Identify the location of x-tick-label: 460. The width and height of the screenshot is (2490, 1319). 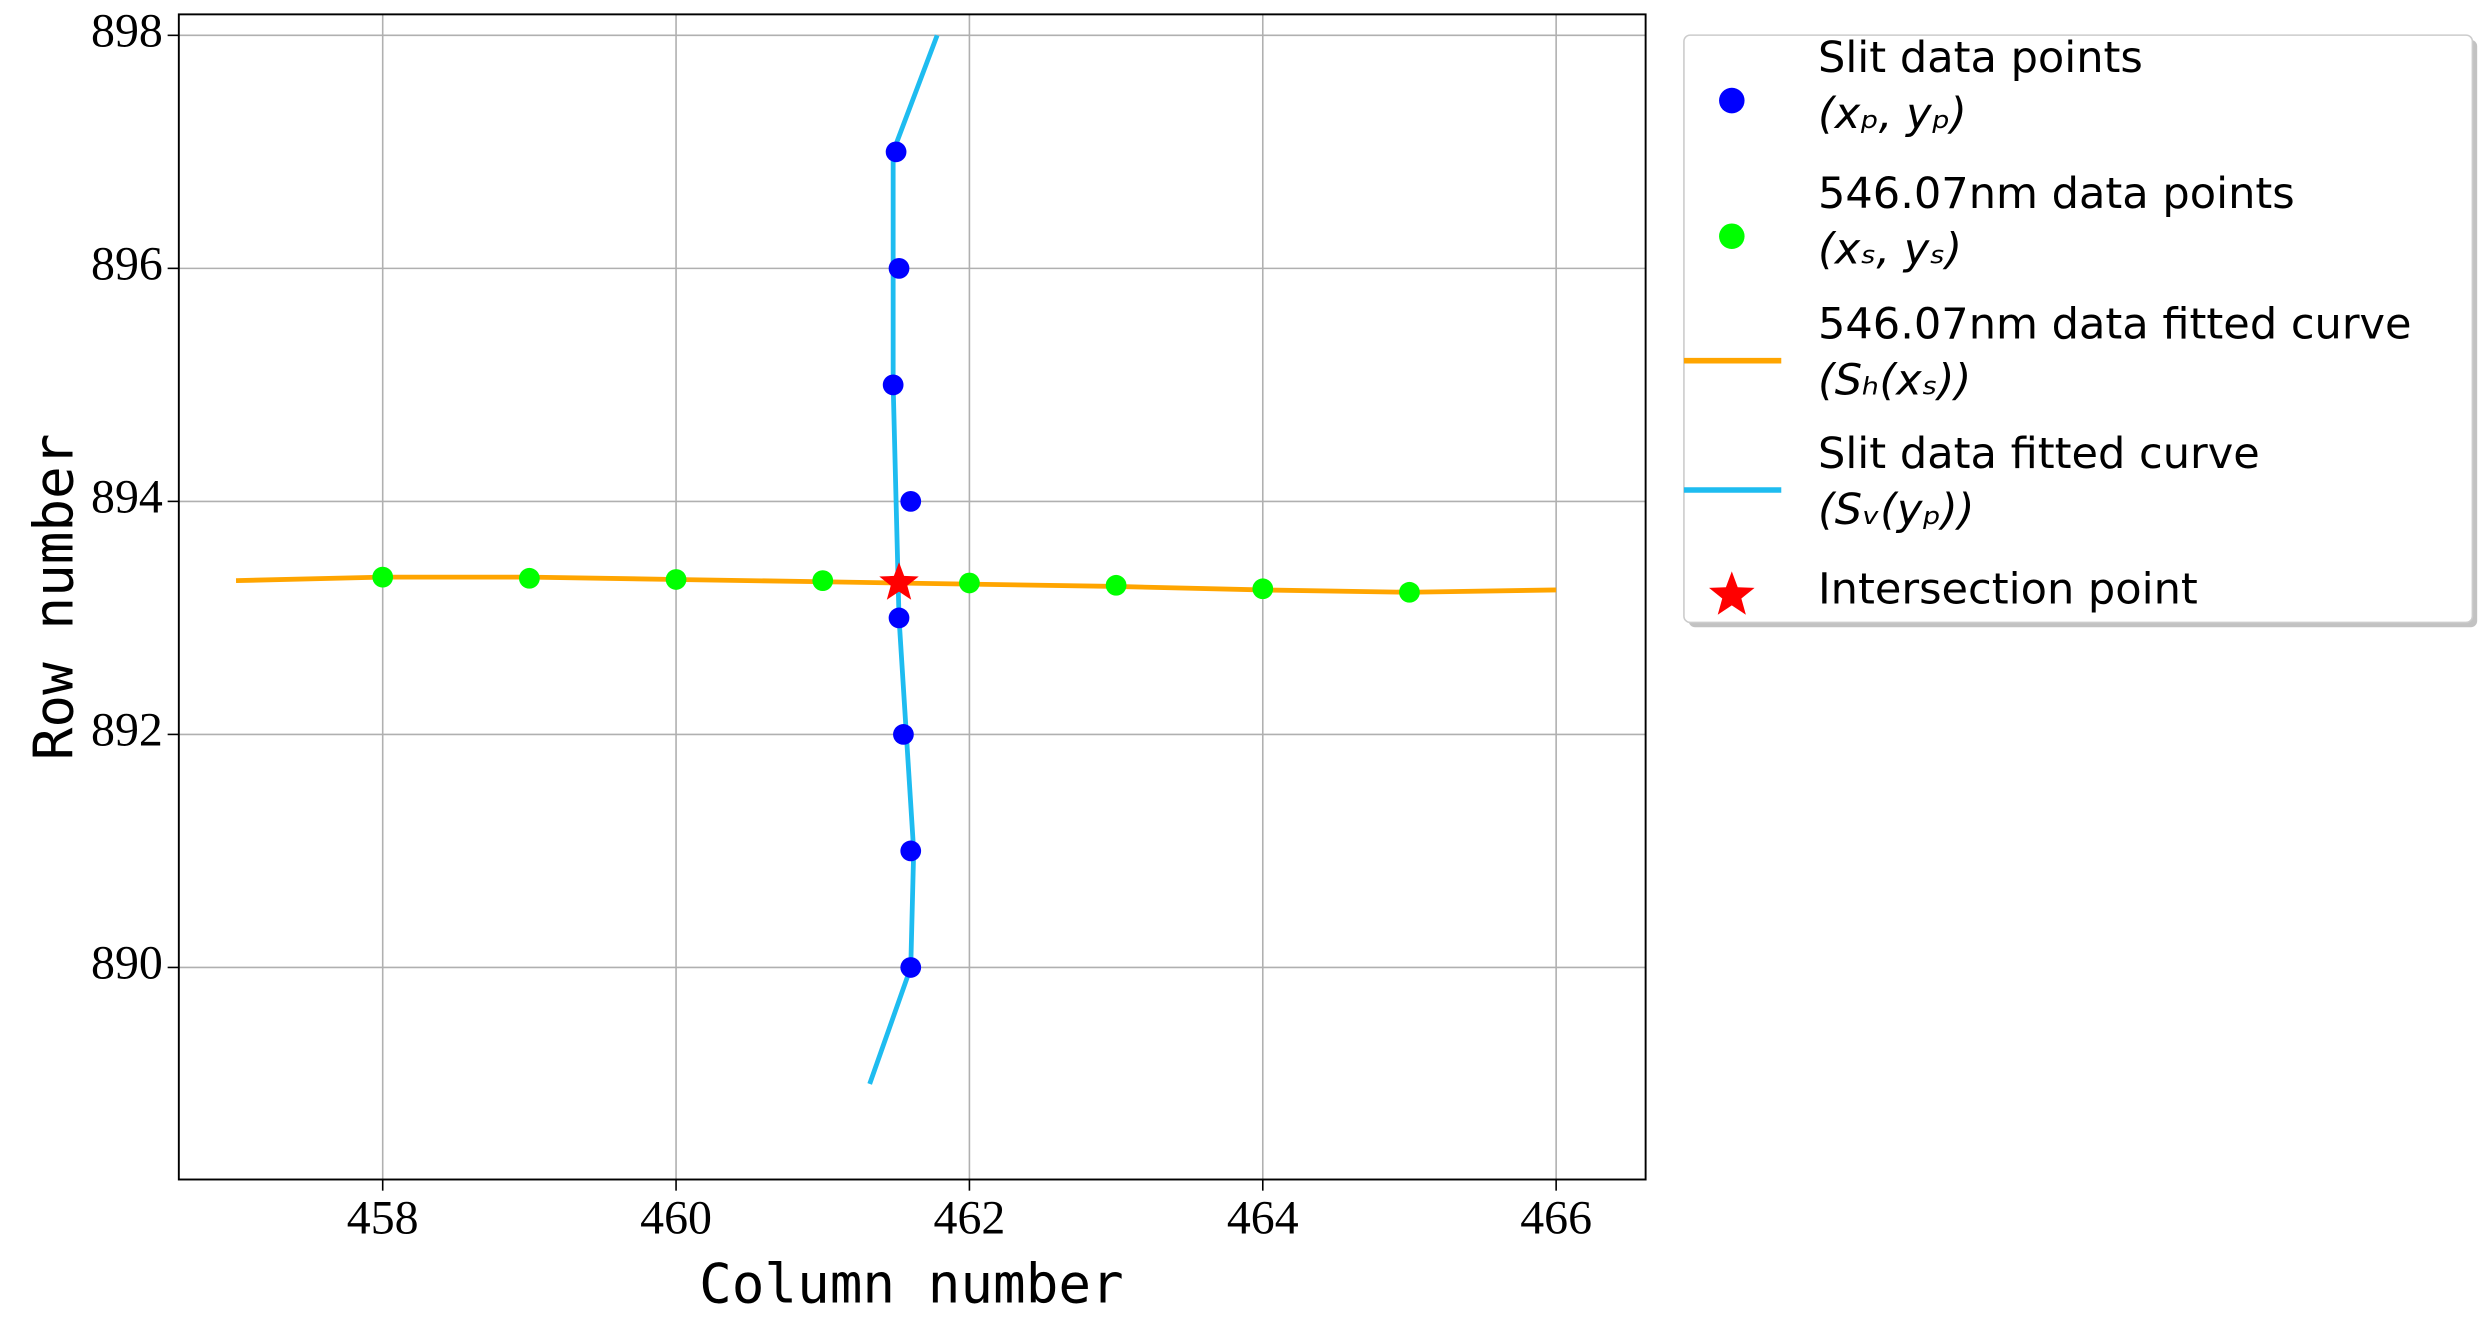
(676, 1218).